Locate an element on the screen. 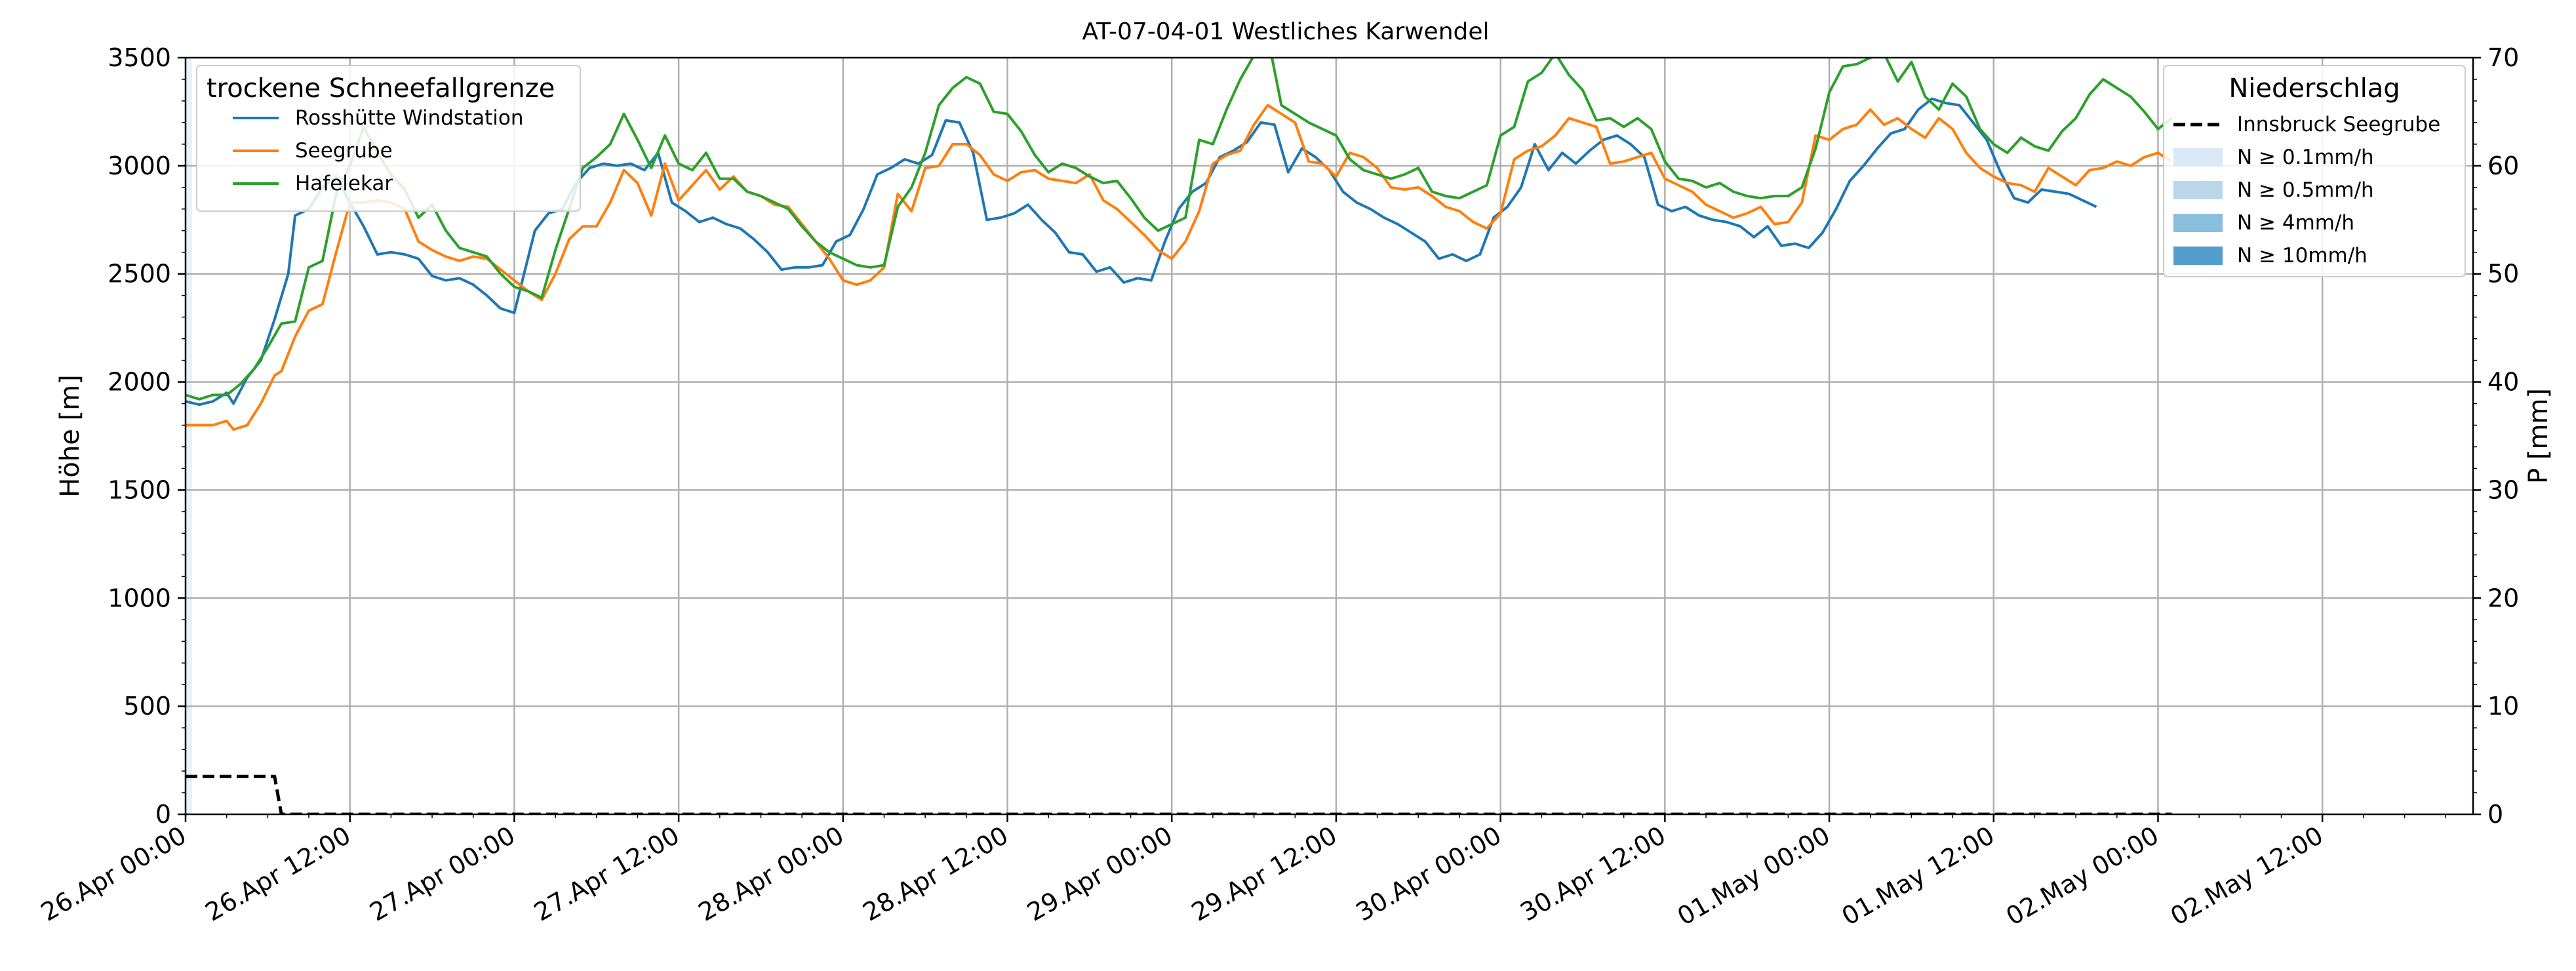  y-tick-label-left: 1500 is located at coordinates (139, 489).